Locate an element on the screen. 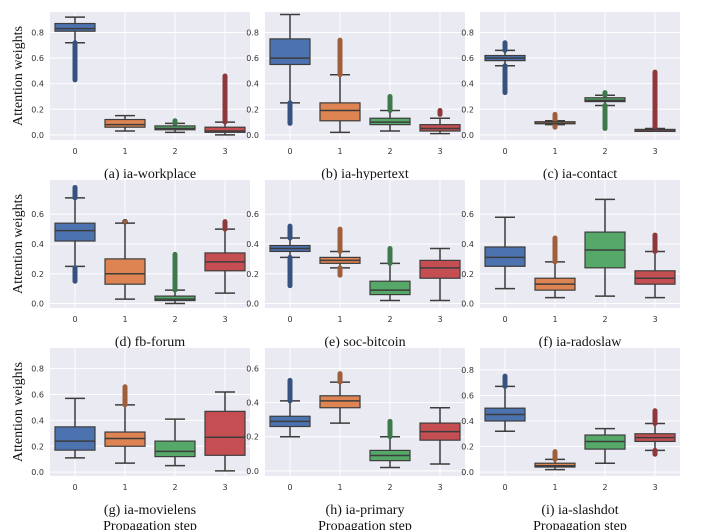  subplot-caption: (d) fb-forum is located at coordinates (150, 342).